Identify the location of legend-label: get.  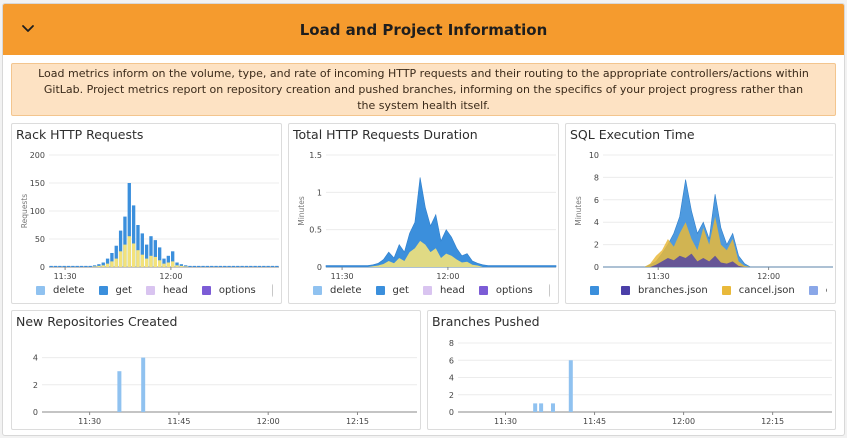
(400, 290).